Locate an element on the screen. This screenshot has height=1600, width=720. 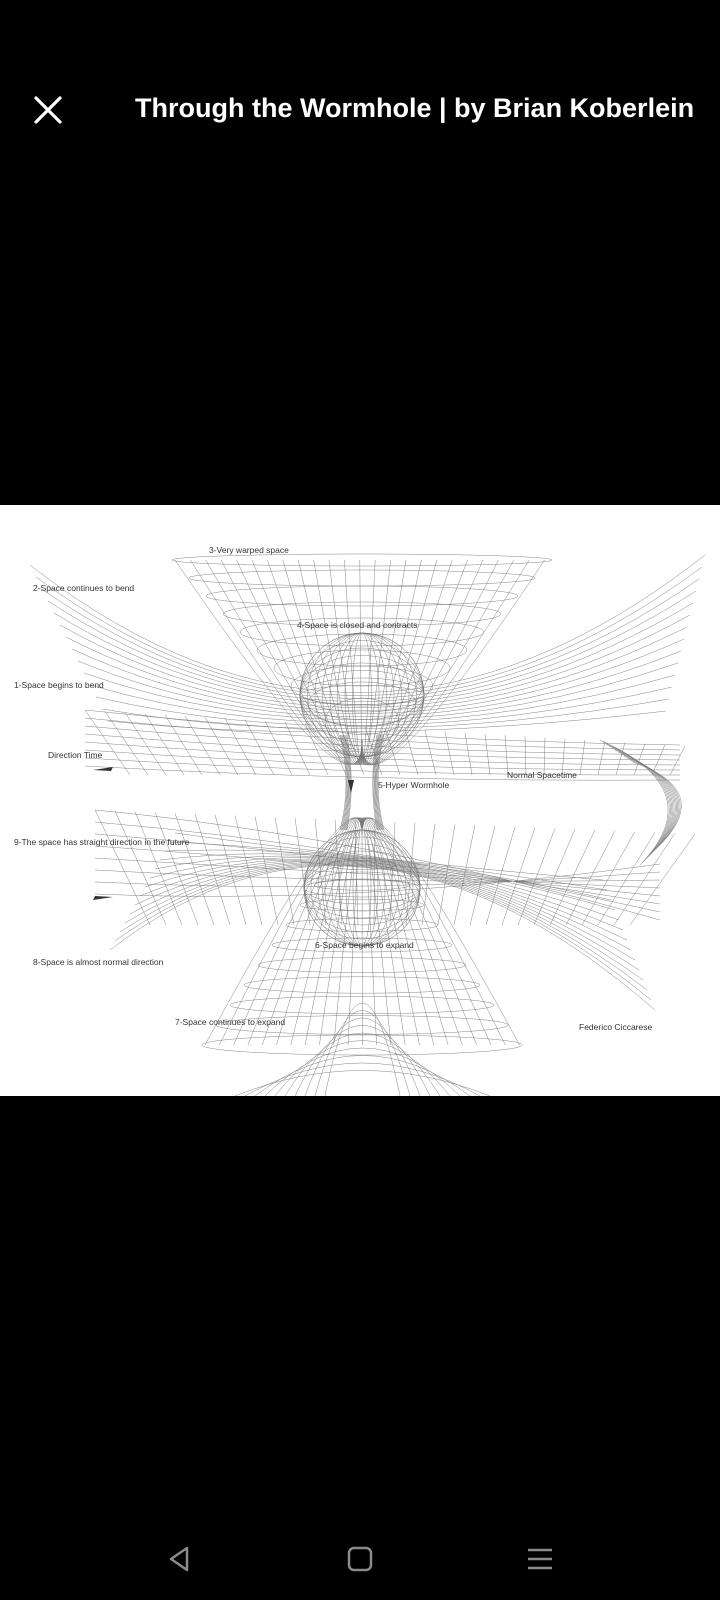
label-space-continues-to-bend: 2-Space continues to bend is located at coordinates (83, 588).